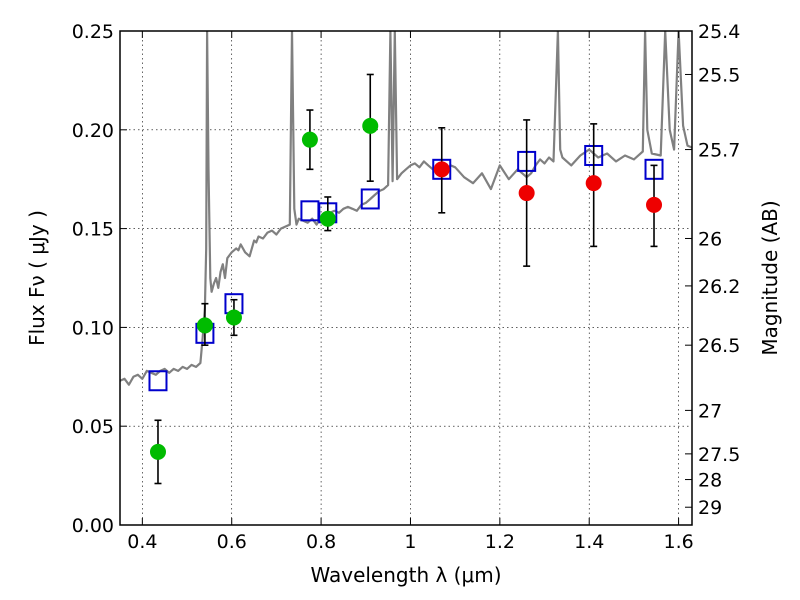  I want to click on y-tick-label: 0.05, so click(93, 427).